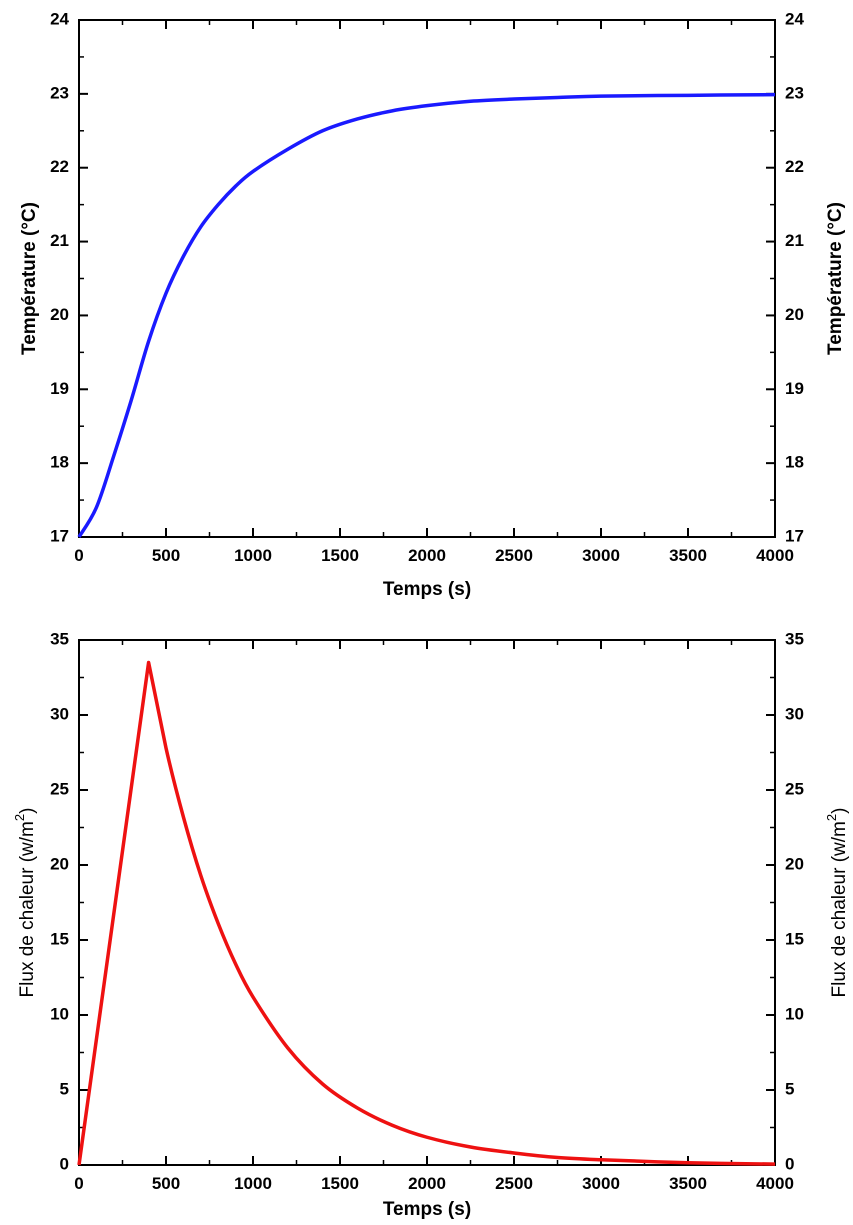  I want to click on y-tick-label-left: 24, so click(59, 18).